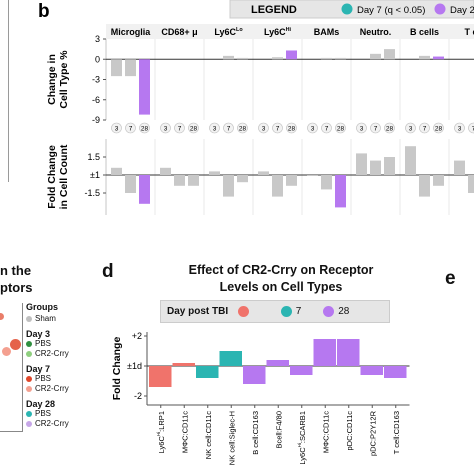 Image resolution: width=474 pixels, height=474 pixels. I want to click on panel-c-point, so click(15, 344).